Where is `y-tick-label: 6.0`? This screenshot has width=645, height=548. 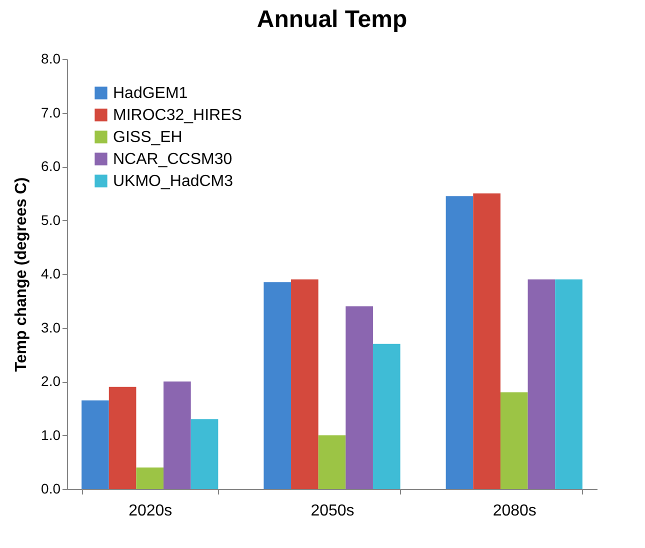 y-tick-label: 6.0 is located at coordinates (51, 166).